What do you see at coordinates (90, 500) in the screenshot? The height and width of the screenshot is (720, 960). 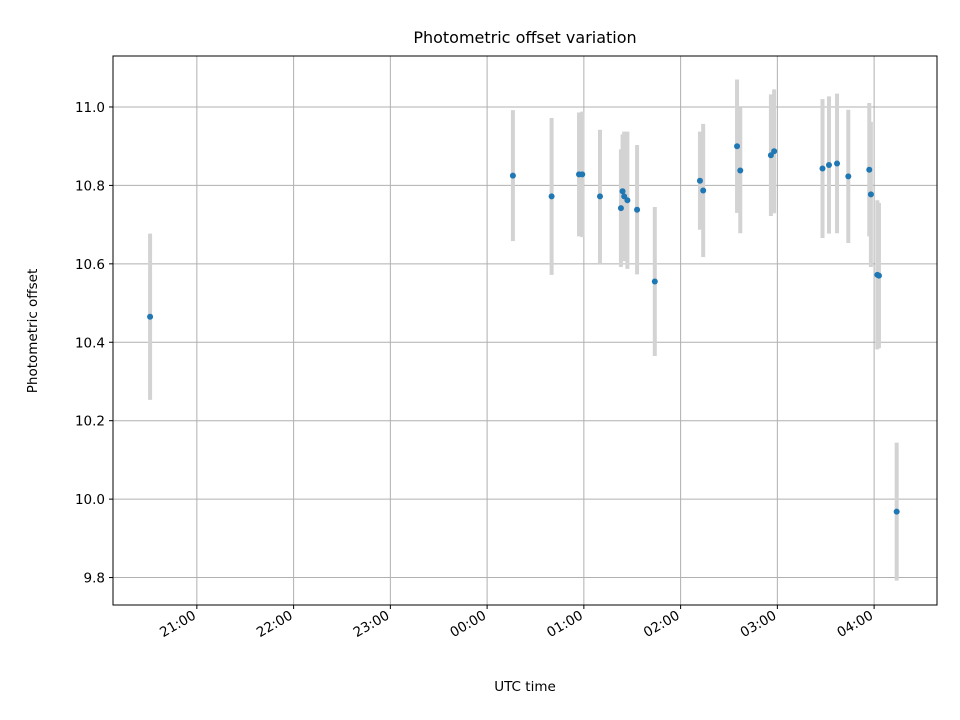 I see `y-tick-label: 10.0` at bounding box center [90, 500].